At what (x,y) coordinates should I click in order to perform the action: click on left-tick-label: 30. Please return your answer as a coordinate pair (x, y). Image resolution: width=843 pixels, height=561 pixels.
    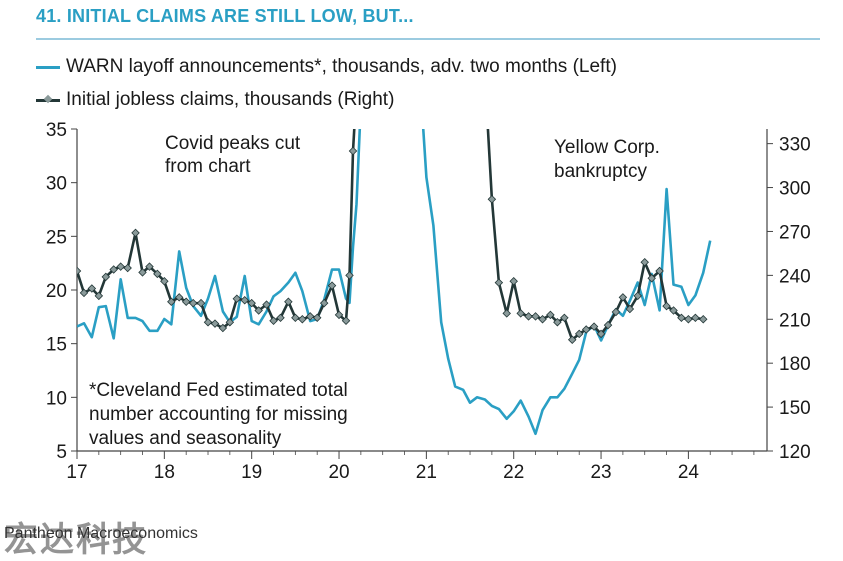
    Looking at the image, I should click on (56, 184).